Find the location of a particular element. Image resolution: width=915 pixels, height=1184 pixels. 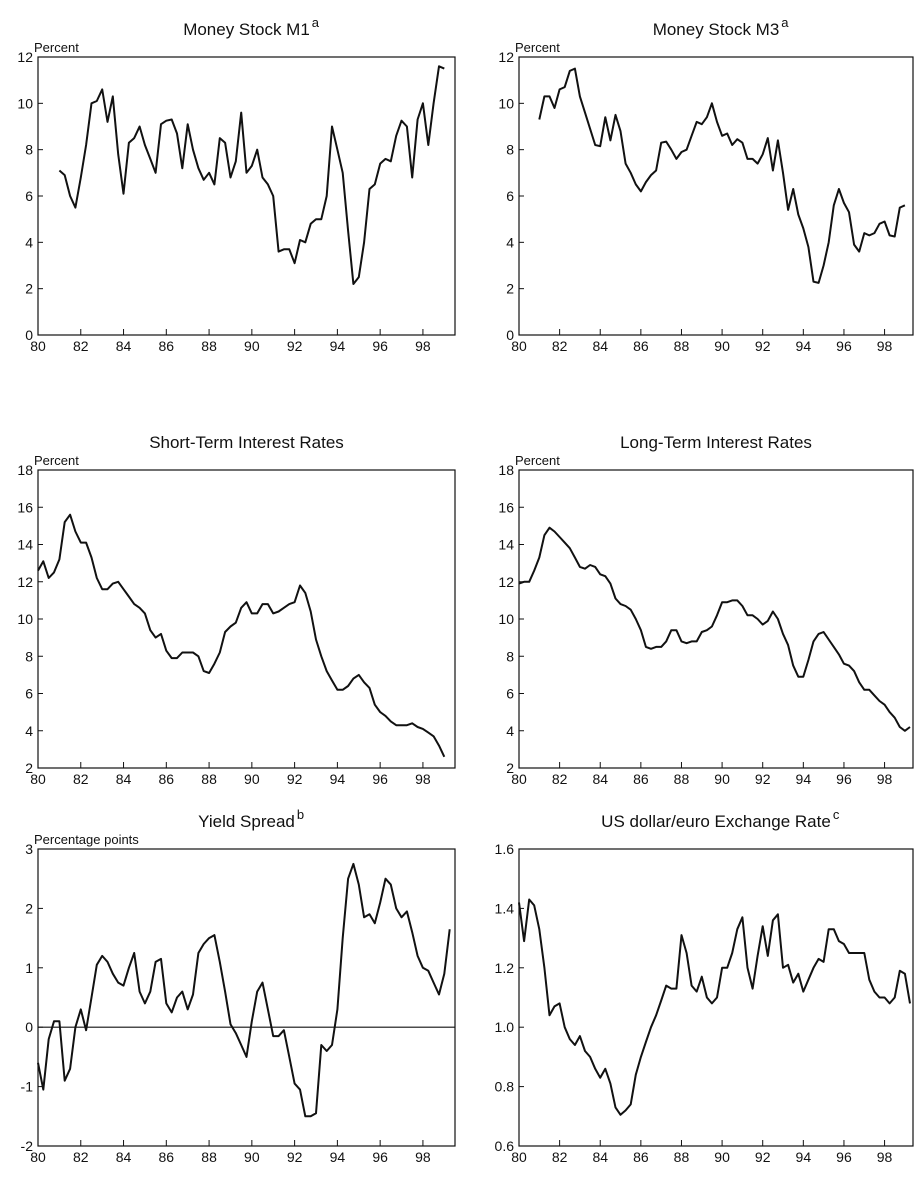

title-note: c is located at coordinates (836, 814).